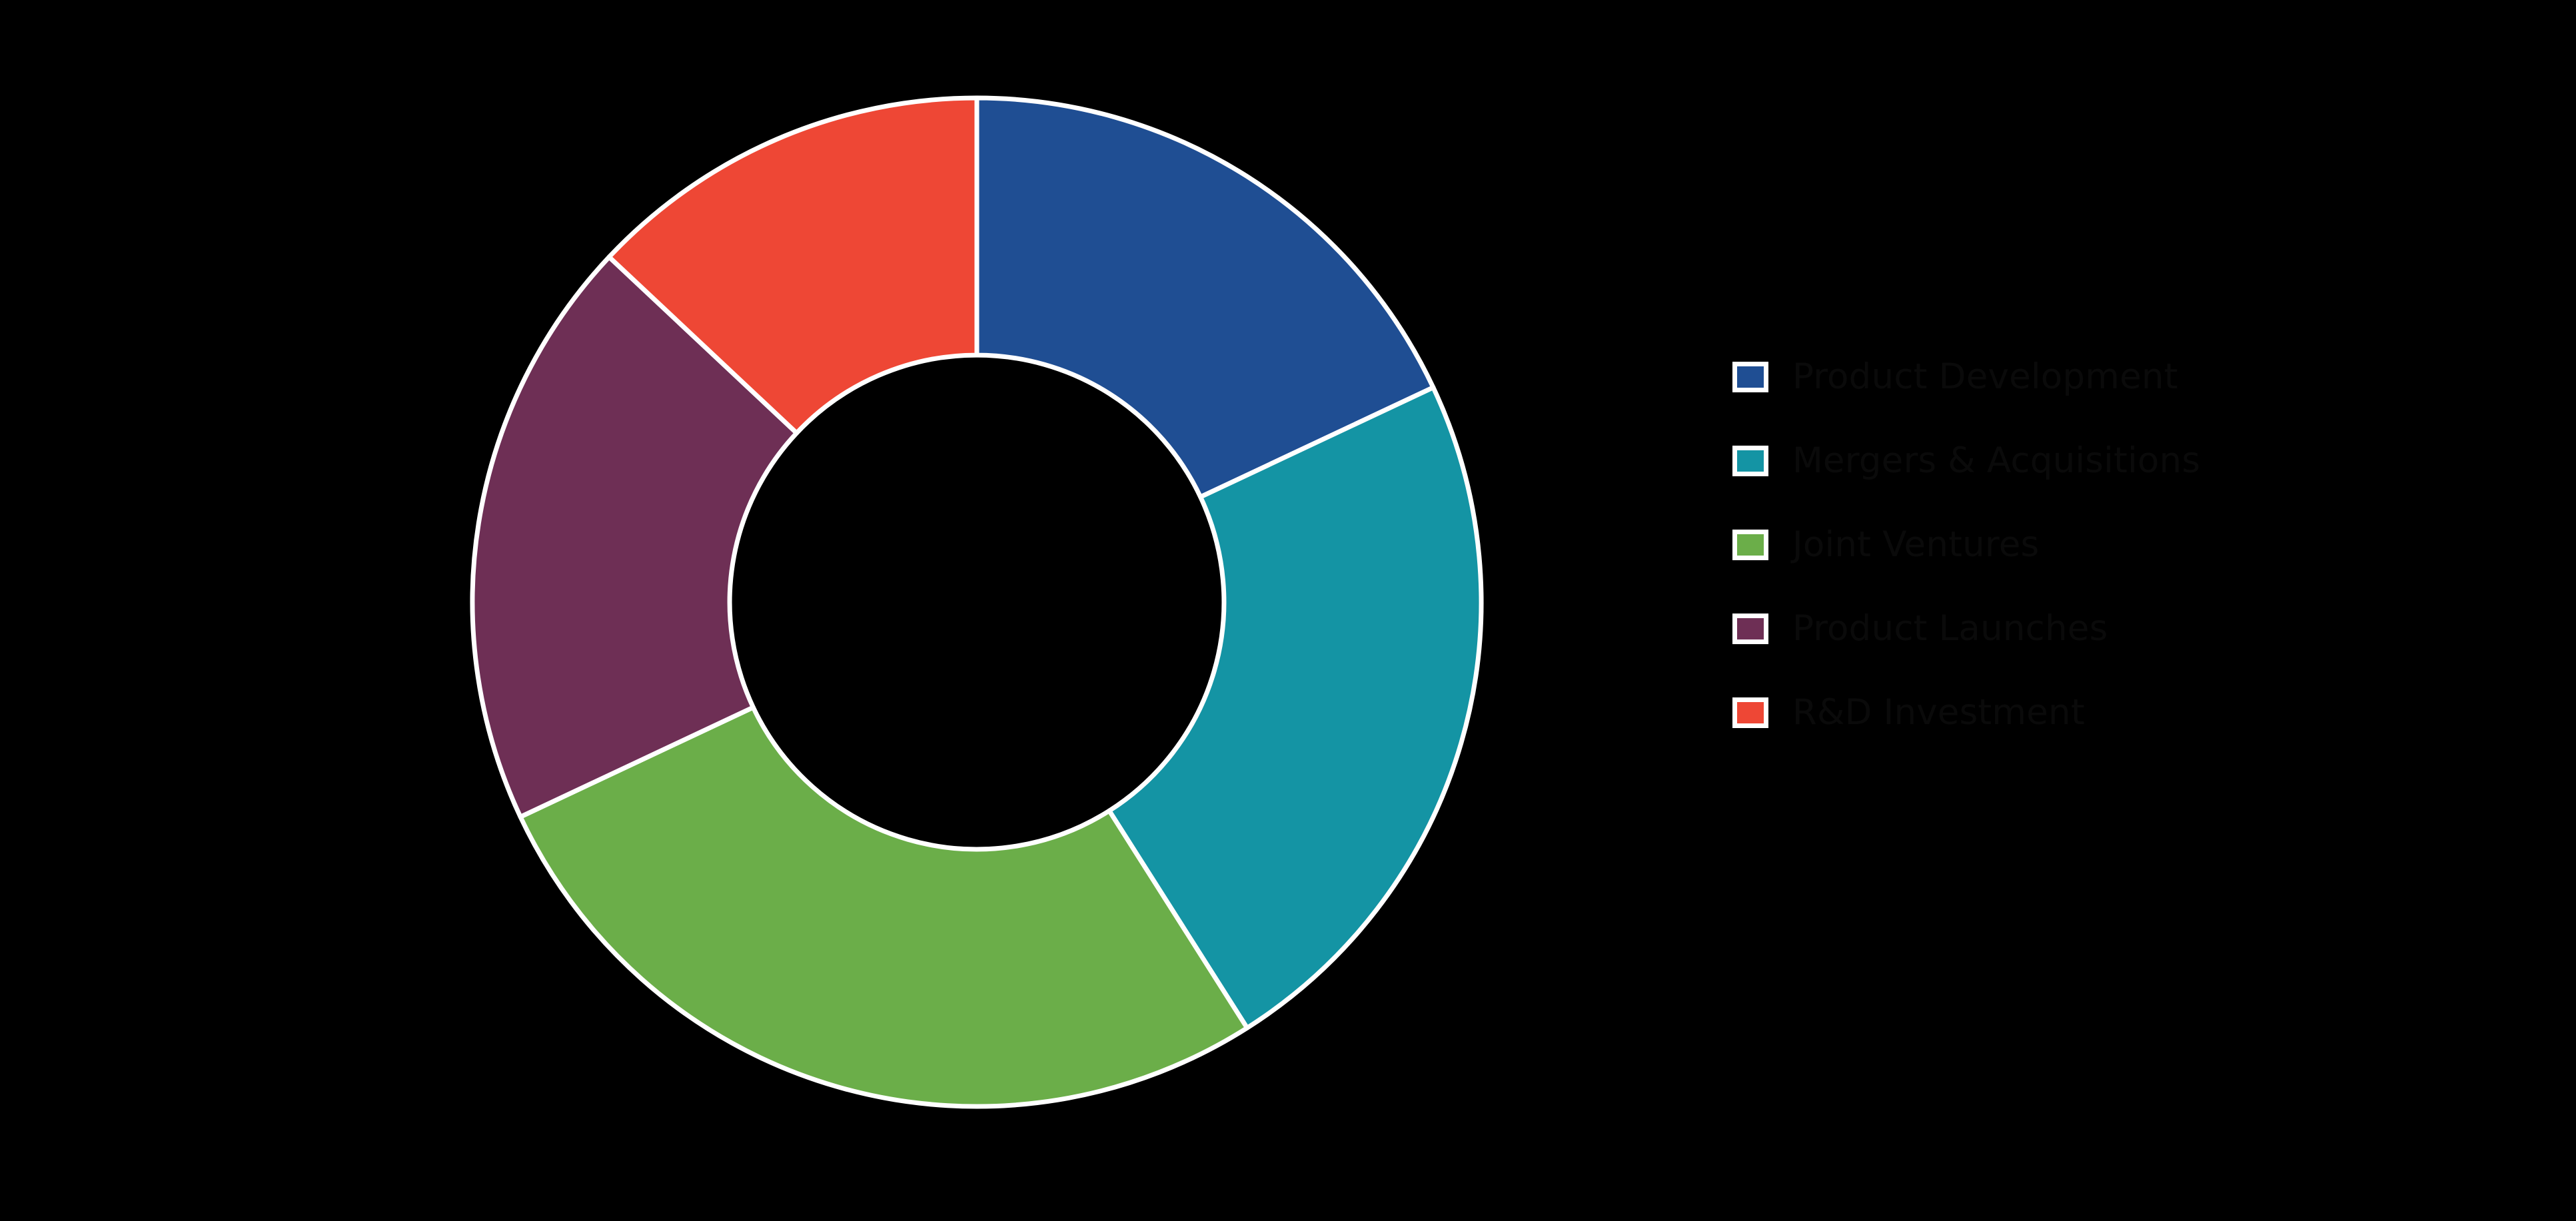 Image resolution: width=2576 pixels, height=1221 pixels. Describe the element at coordinates (2098, 712) in the screenshot. I see `legend-item-5: R&D Investment` at that location.